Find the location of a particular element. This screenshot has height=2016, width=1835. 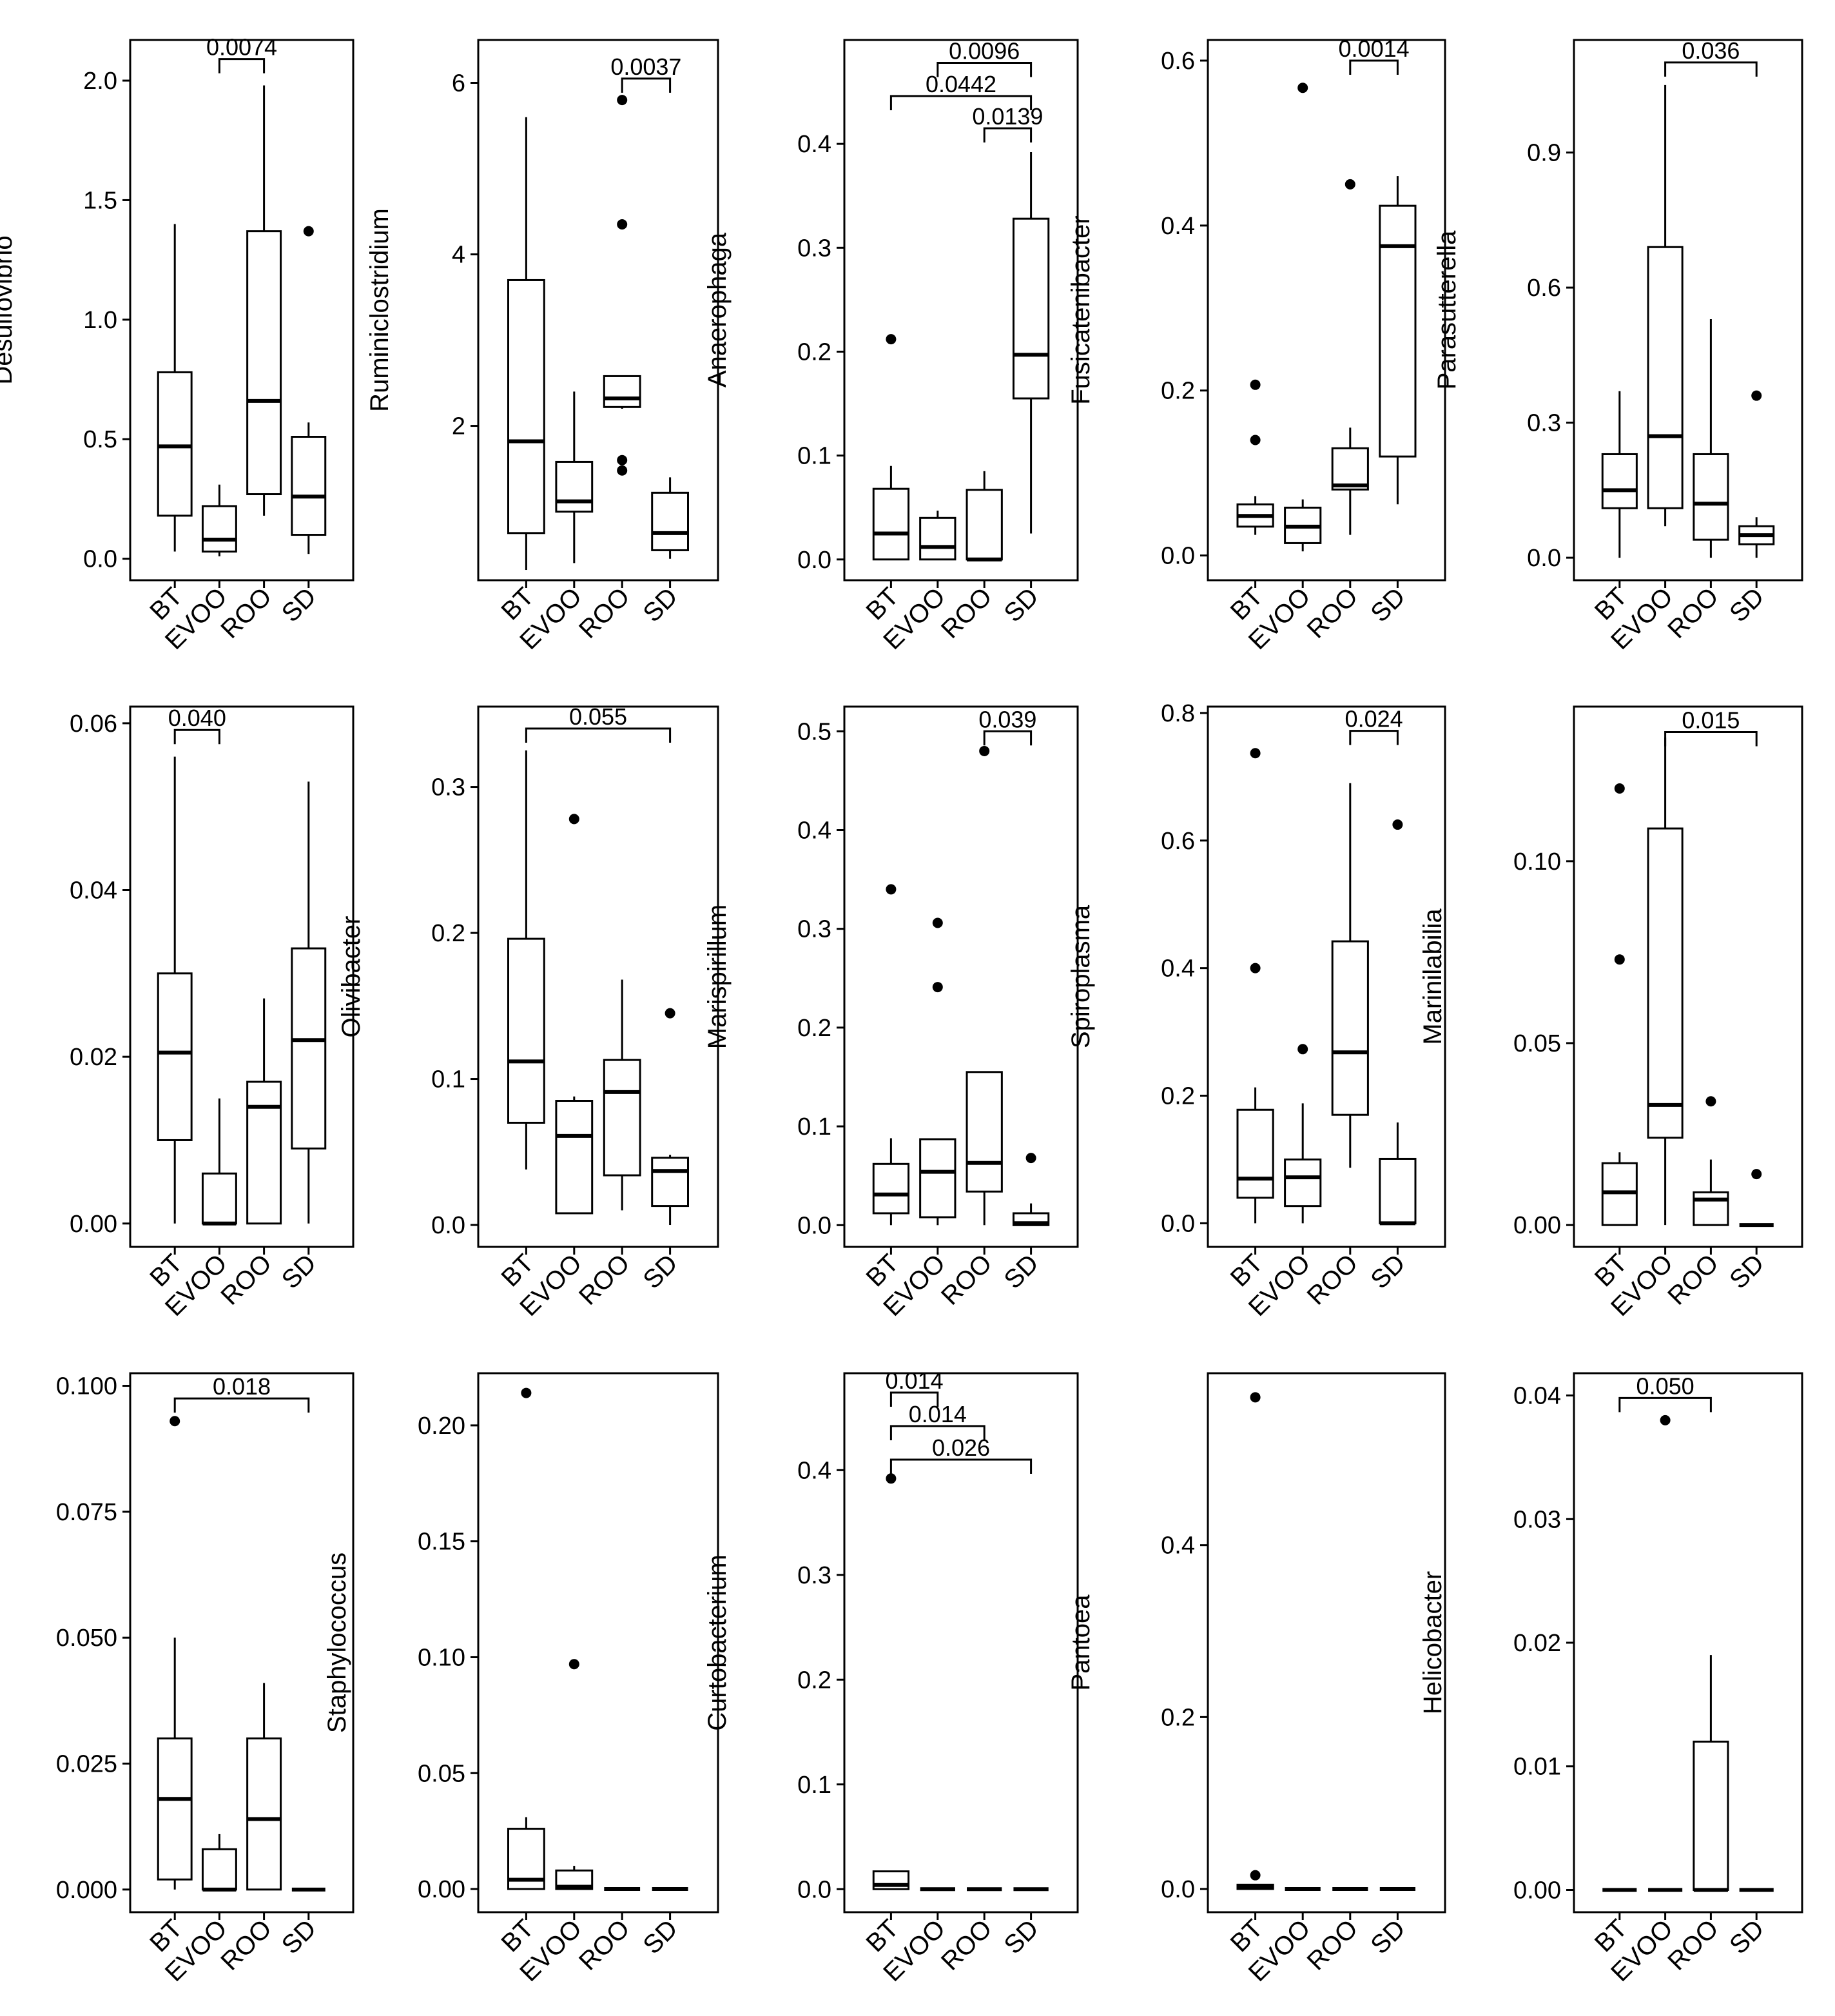

significance-label: 0.014 is located at coordinates (938, 1414).